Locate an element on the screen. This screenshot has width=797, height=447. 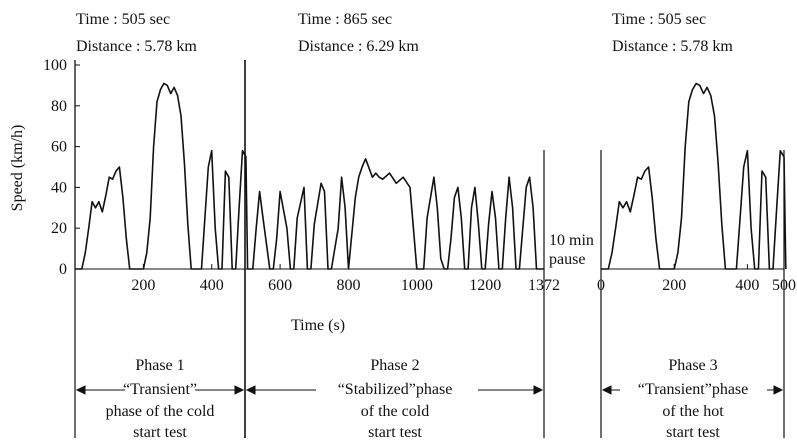
x-tick-label-200: 200 is located at coordinates (143, 285).